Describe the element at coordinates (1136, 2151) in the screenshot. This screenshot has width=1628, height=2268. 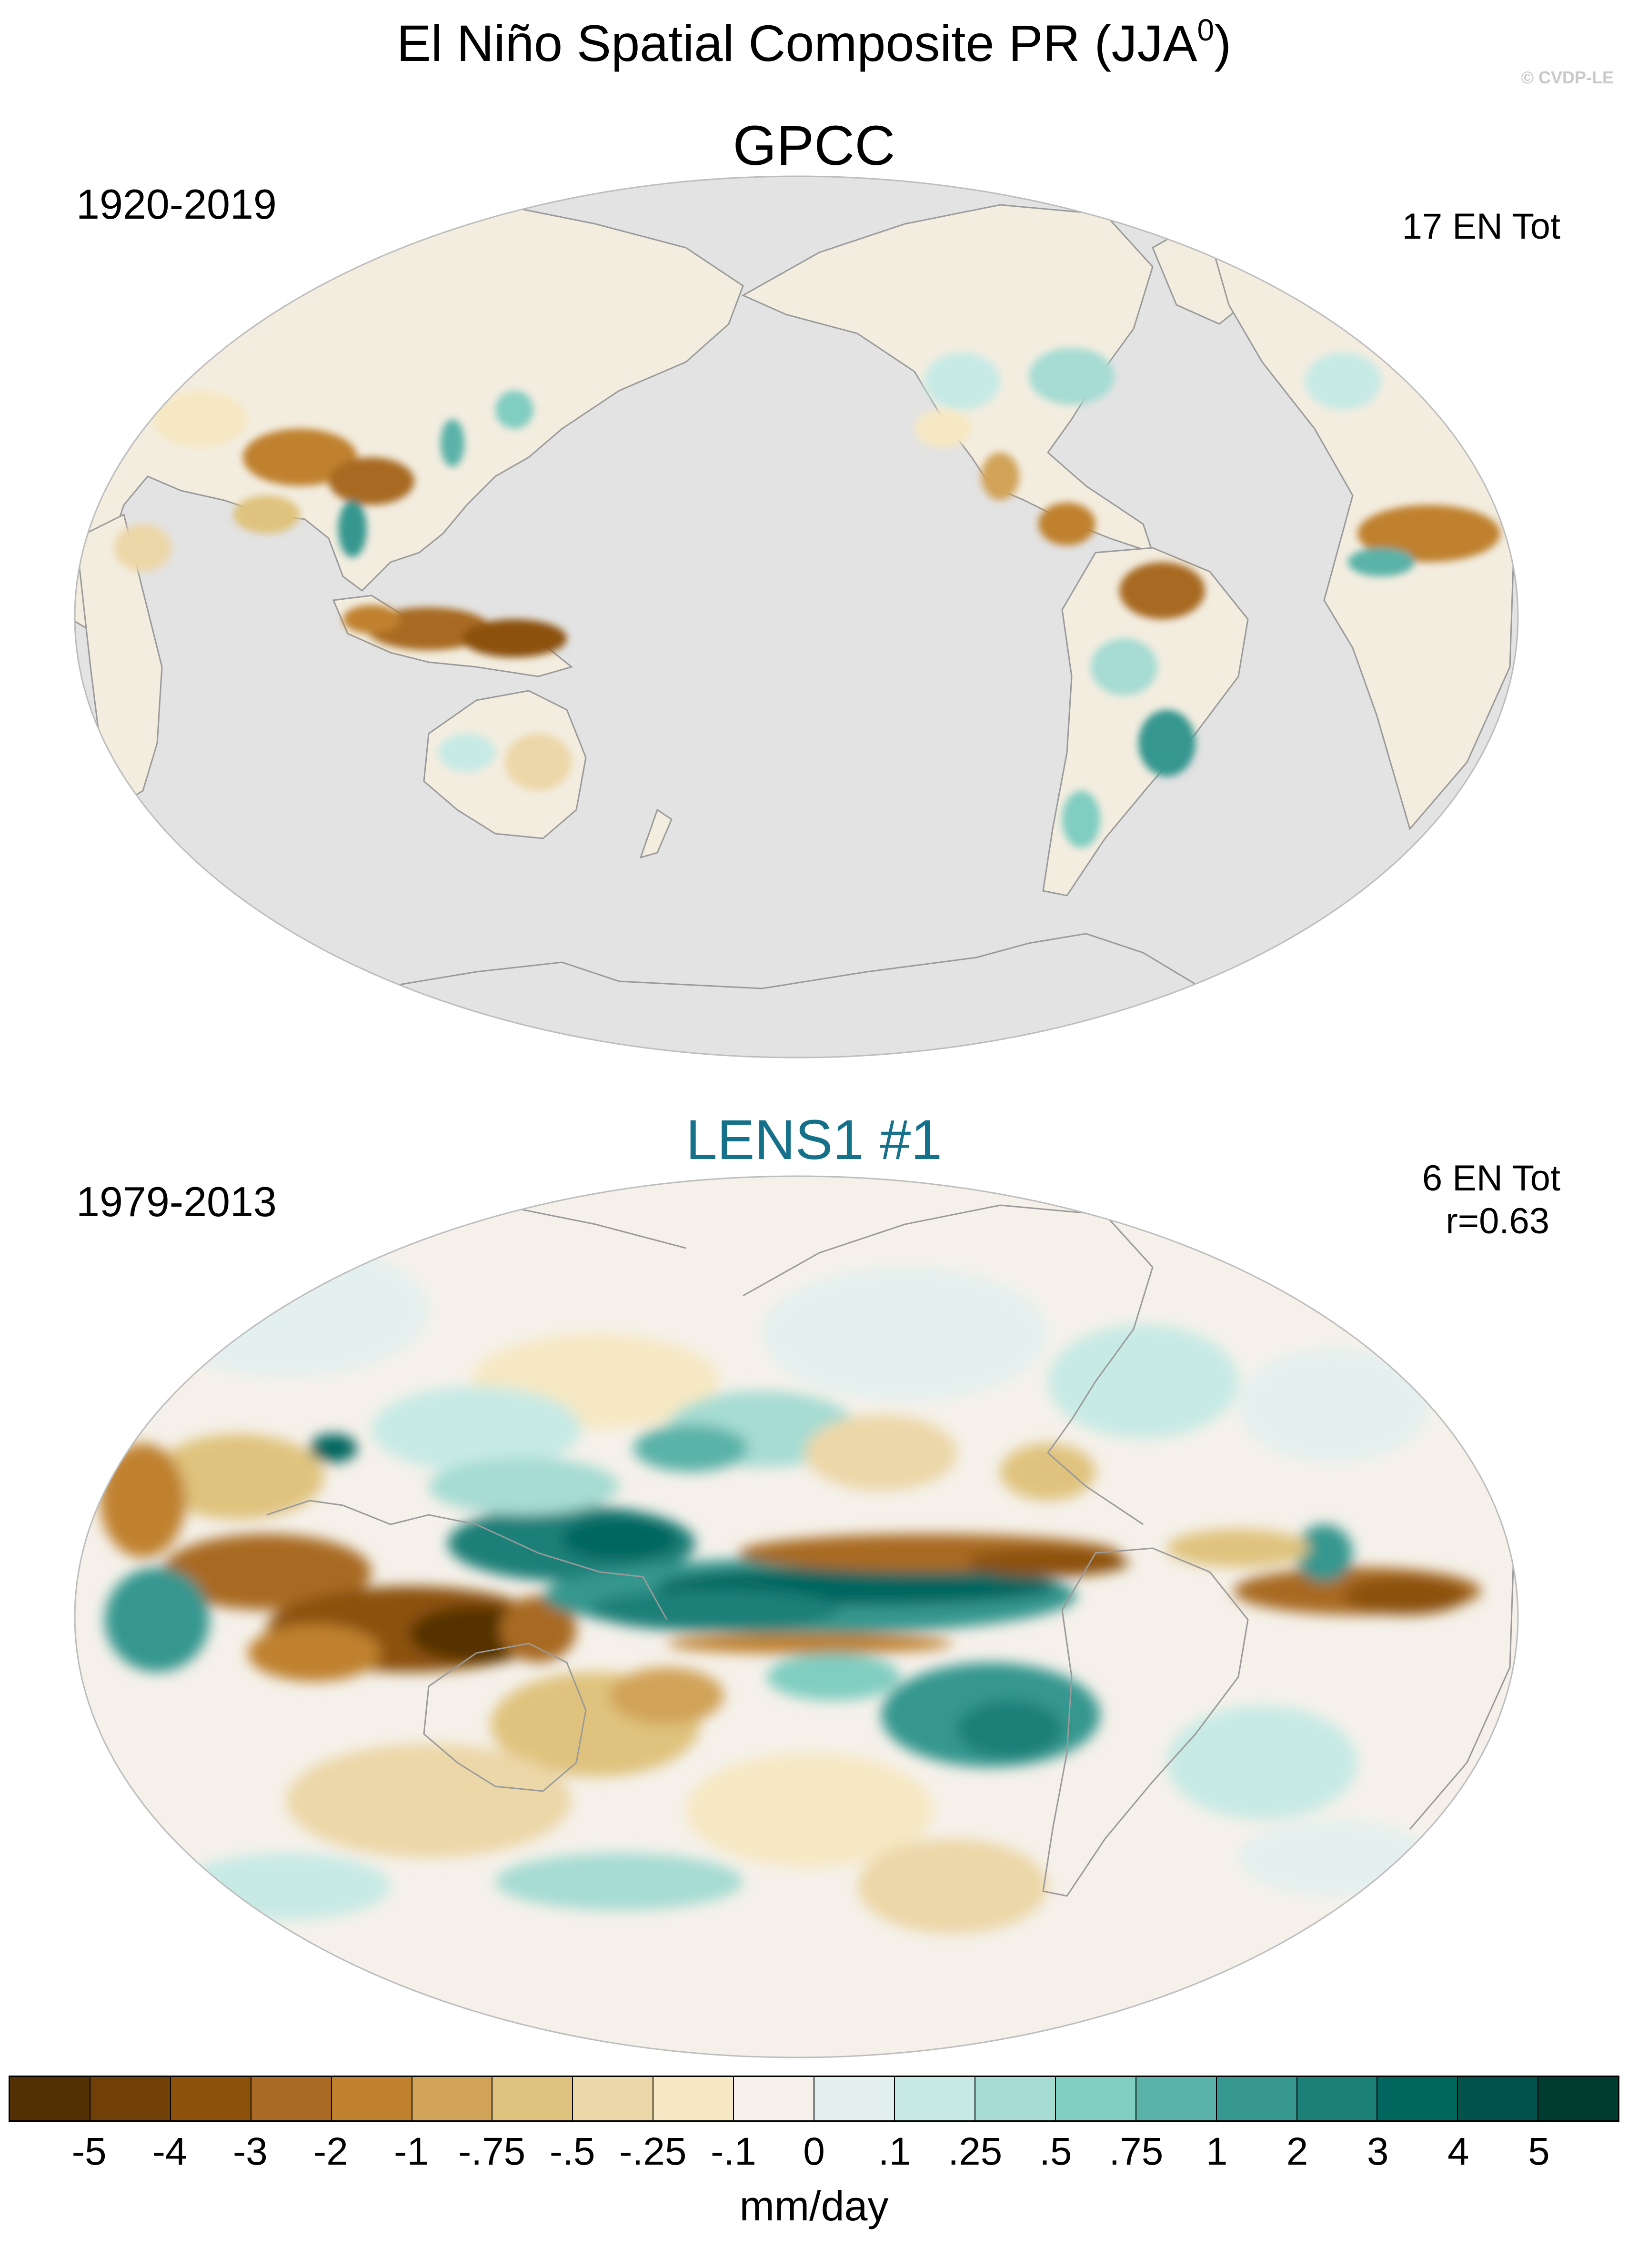
I see `colorbar-tick-label: .75` at that location.